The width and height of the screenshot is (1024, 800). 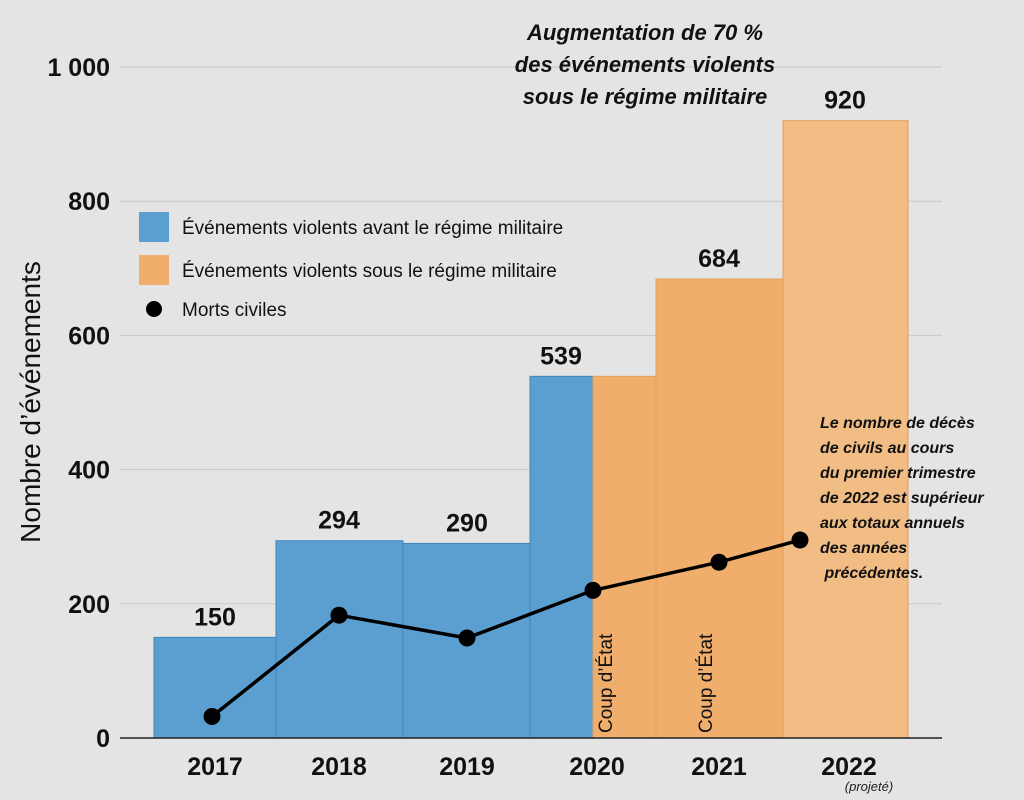 I want to click on annotation-right-line-1: Le nombre de décès, so click(x=897, y=423).